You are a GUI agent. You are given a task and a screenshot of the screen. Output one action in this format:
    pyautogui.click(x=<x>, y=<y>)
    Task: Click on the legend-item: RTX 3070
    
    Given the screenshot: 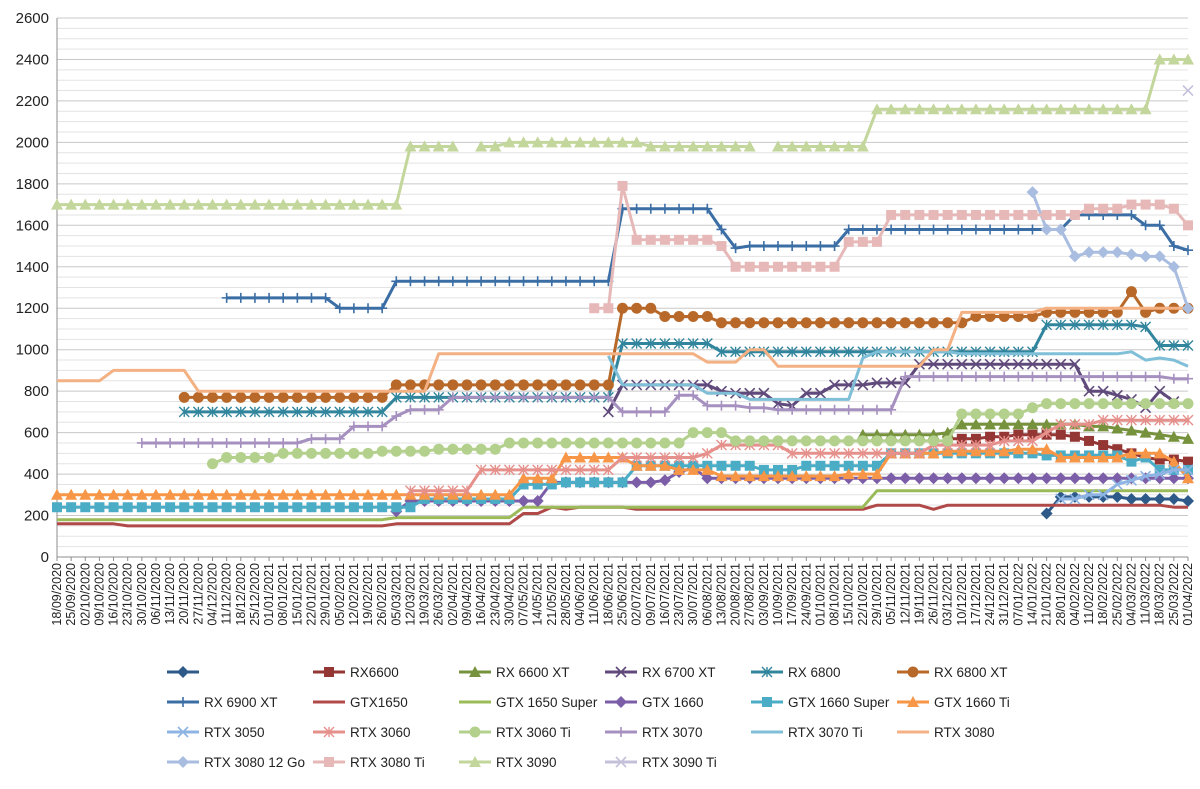 What is the action you would take?
    pyautogui.click(x=654, y=732)
    